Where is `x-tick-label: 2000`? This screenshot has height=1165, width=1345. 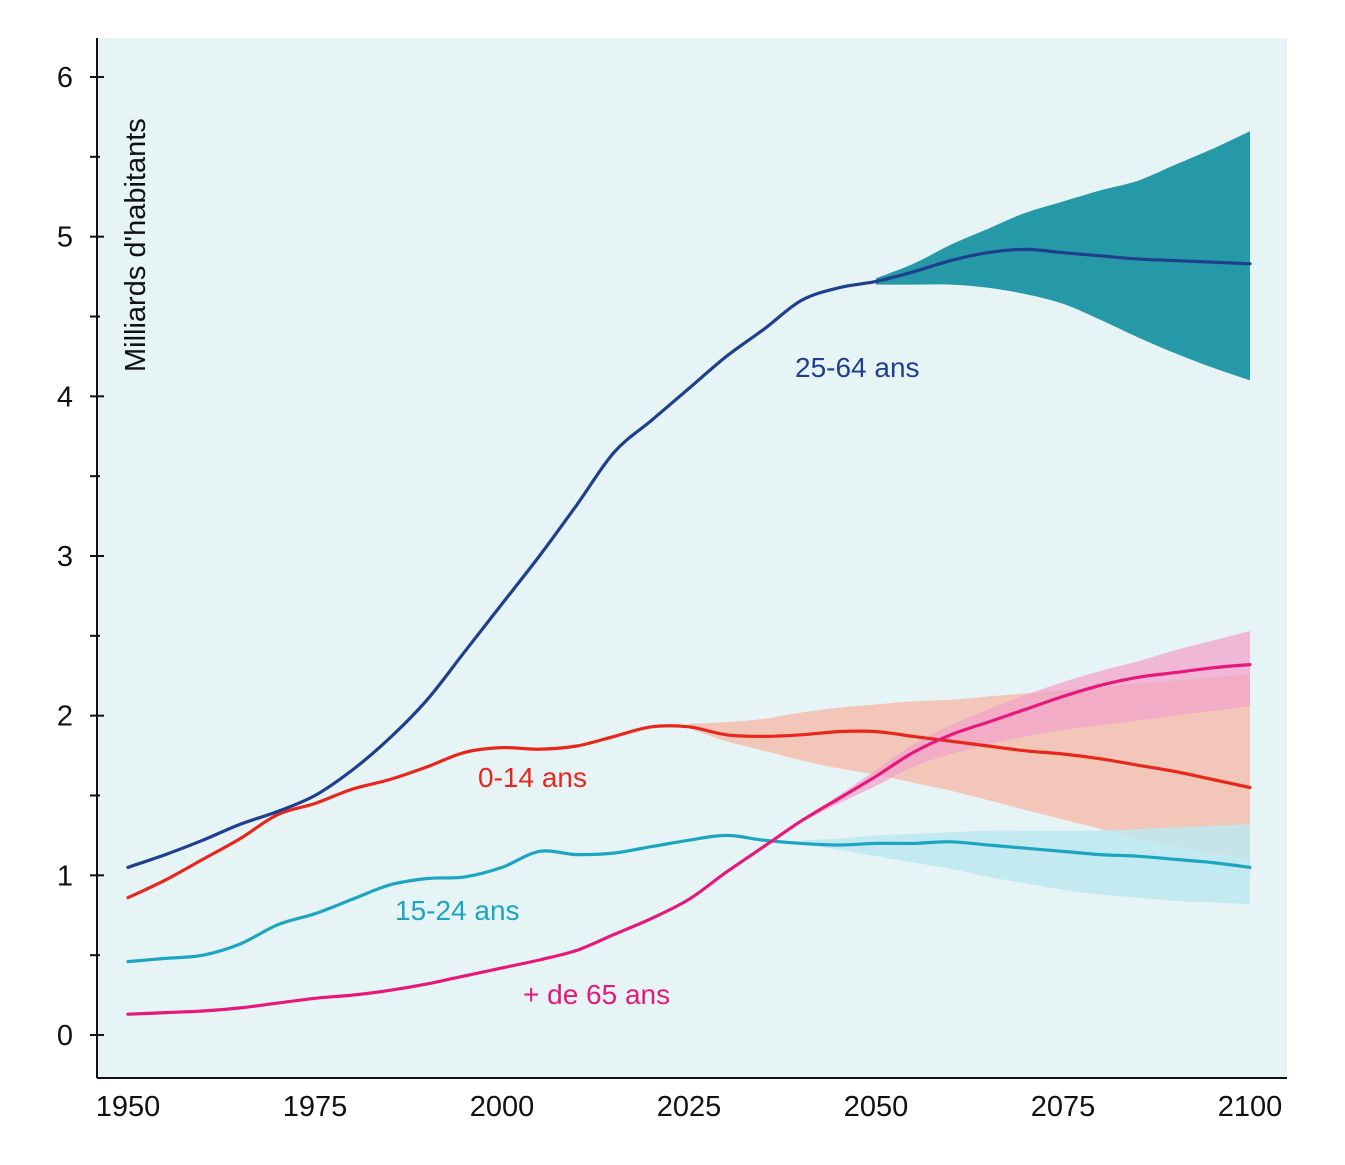 x-tick-label: 2000 is located at coordinates (502, 1107).